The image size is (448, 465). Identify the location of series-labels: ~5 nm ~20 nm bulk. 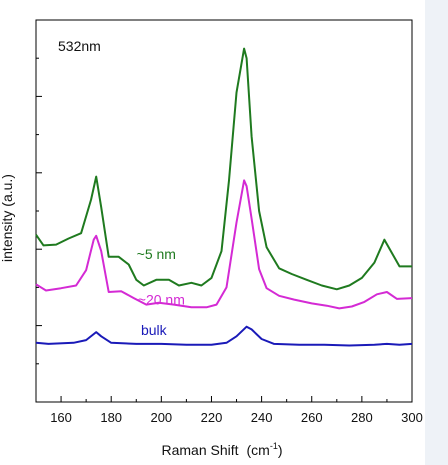
(161, 292).